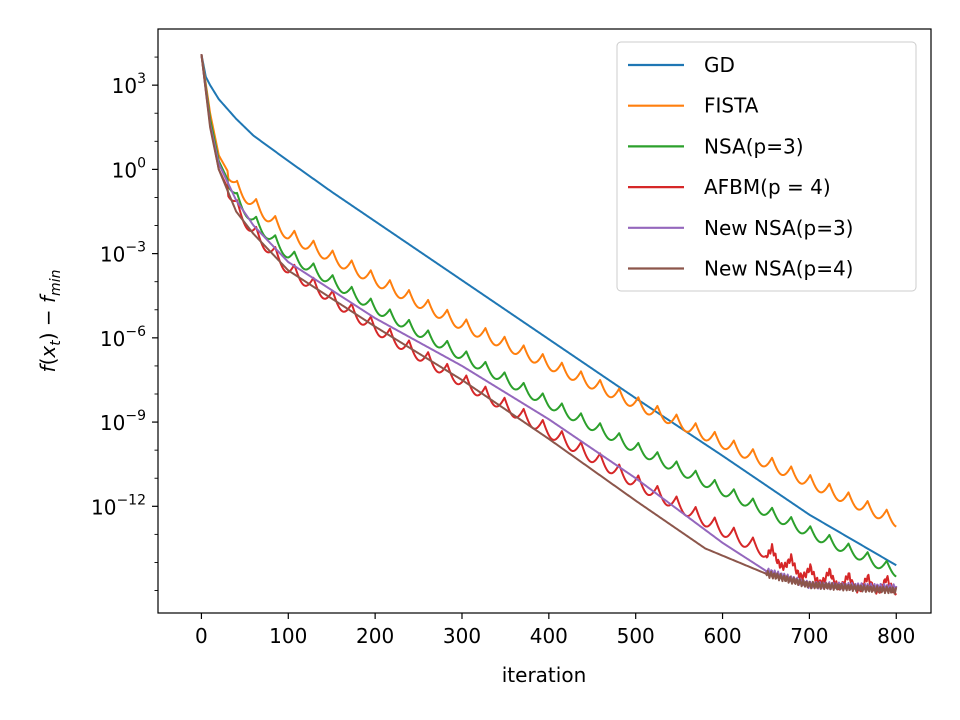  I want to click on legend-label: FISTA, so click(731, 106).